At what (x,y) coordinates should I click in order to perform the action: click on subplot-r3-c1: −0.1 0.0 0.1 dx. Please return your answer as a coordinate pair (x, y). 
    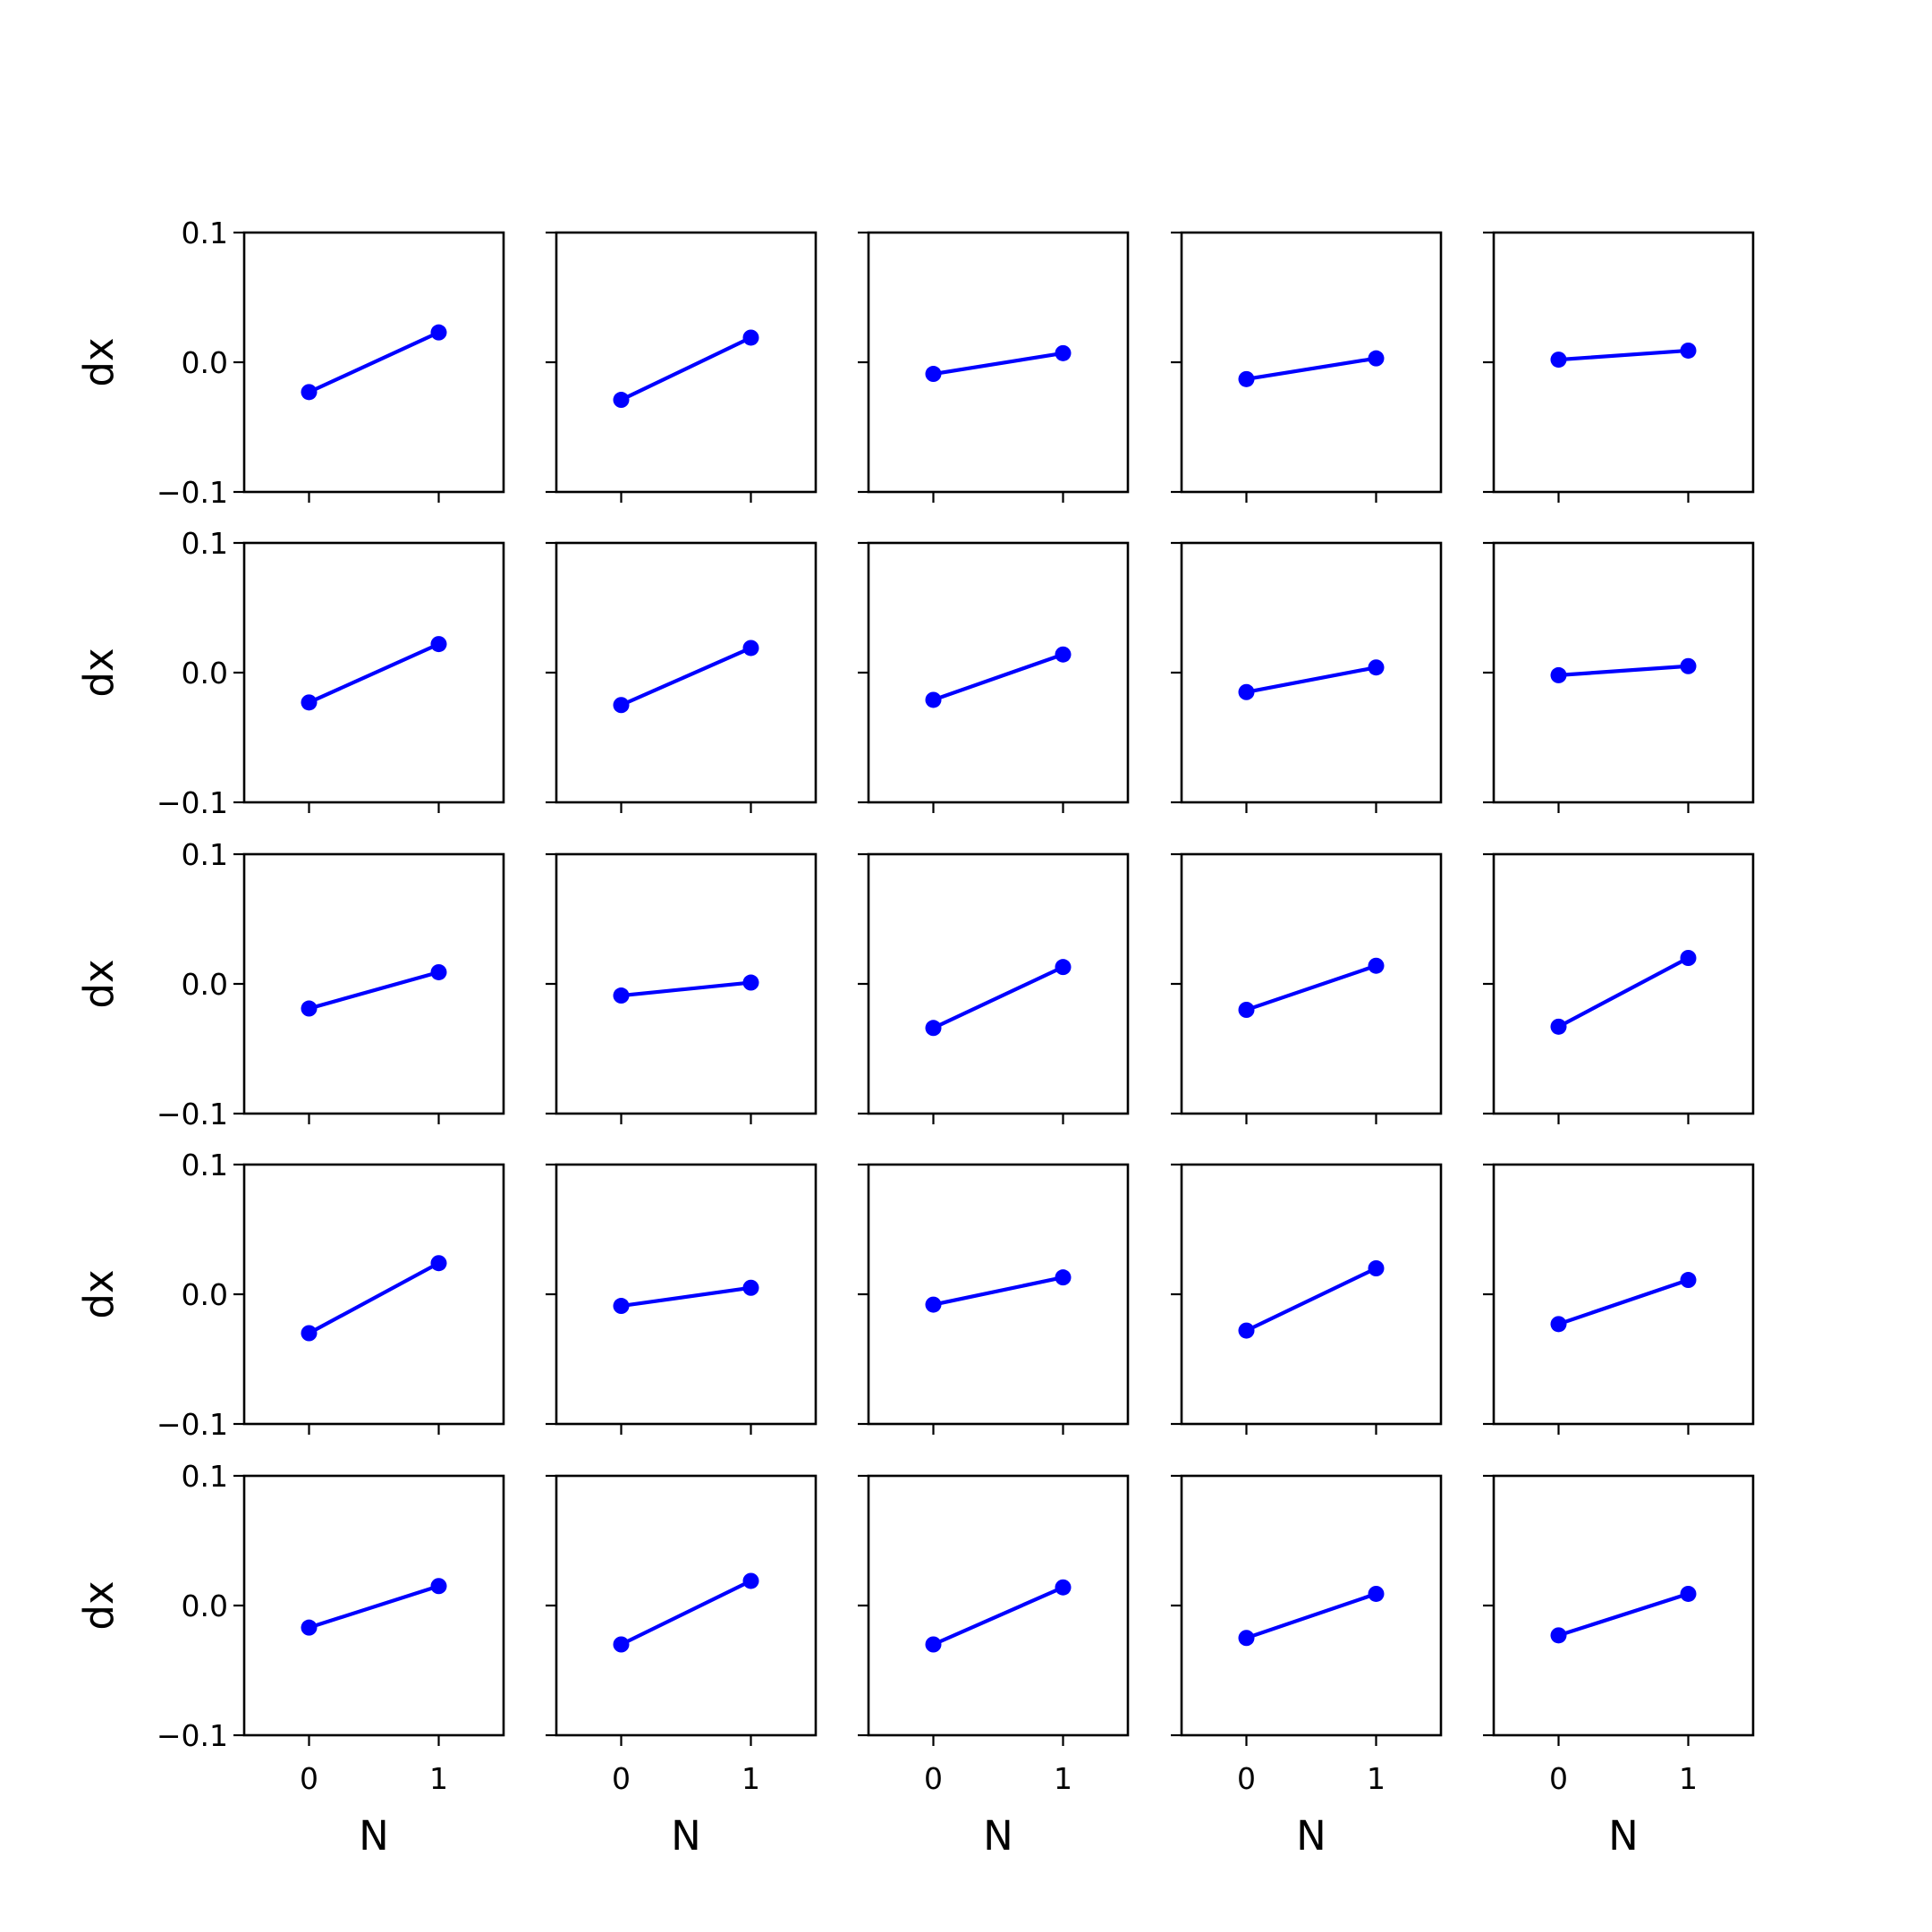
    Looking at the image, I should click on (290, 984).